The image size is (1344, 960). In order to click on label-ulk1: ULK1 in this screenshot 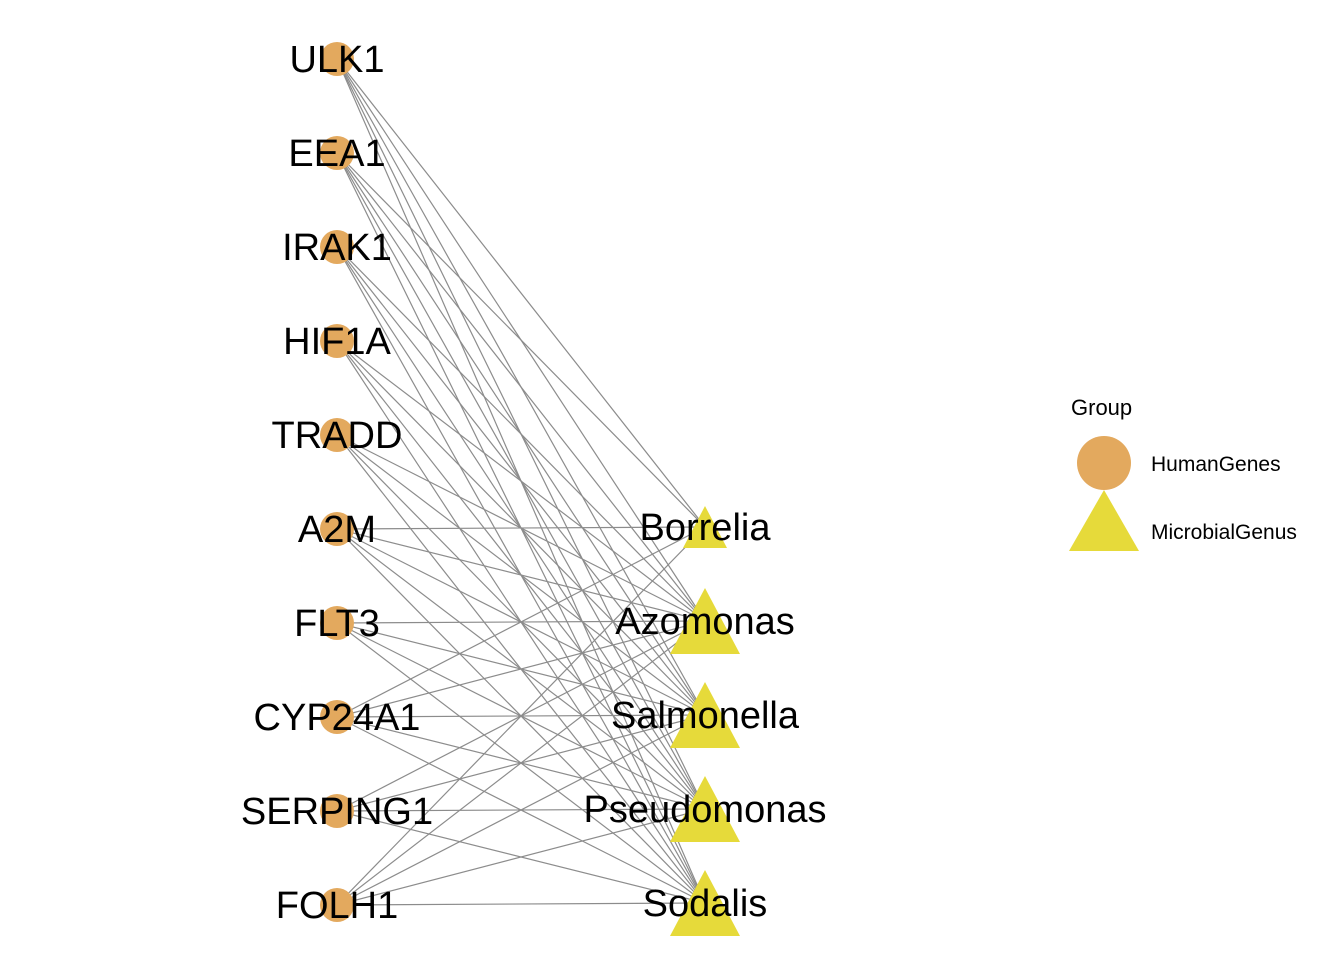, I will do `click(336, 60)`.